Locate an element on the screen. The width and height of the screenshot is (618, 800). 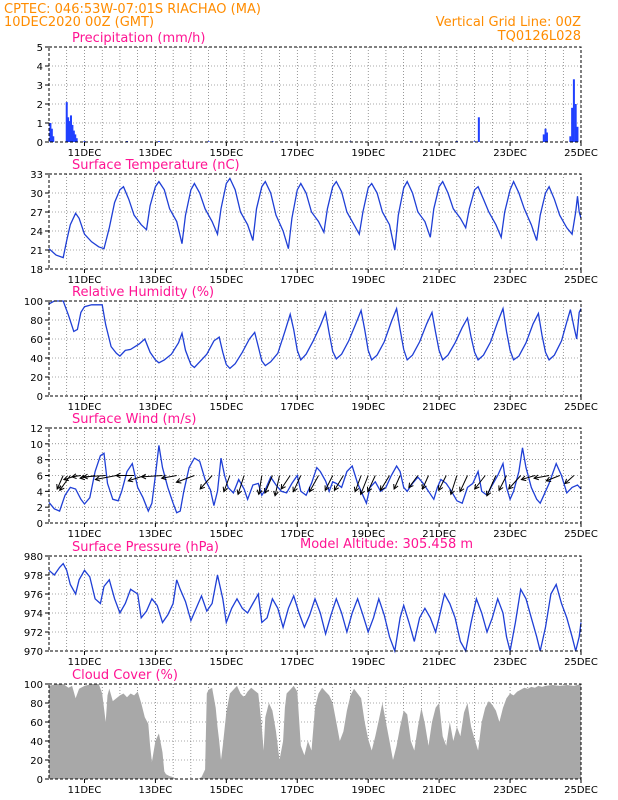
cloud-ytick-label: 100 is located at coordinates (33, 685).